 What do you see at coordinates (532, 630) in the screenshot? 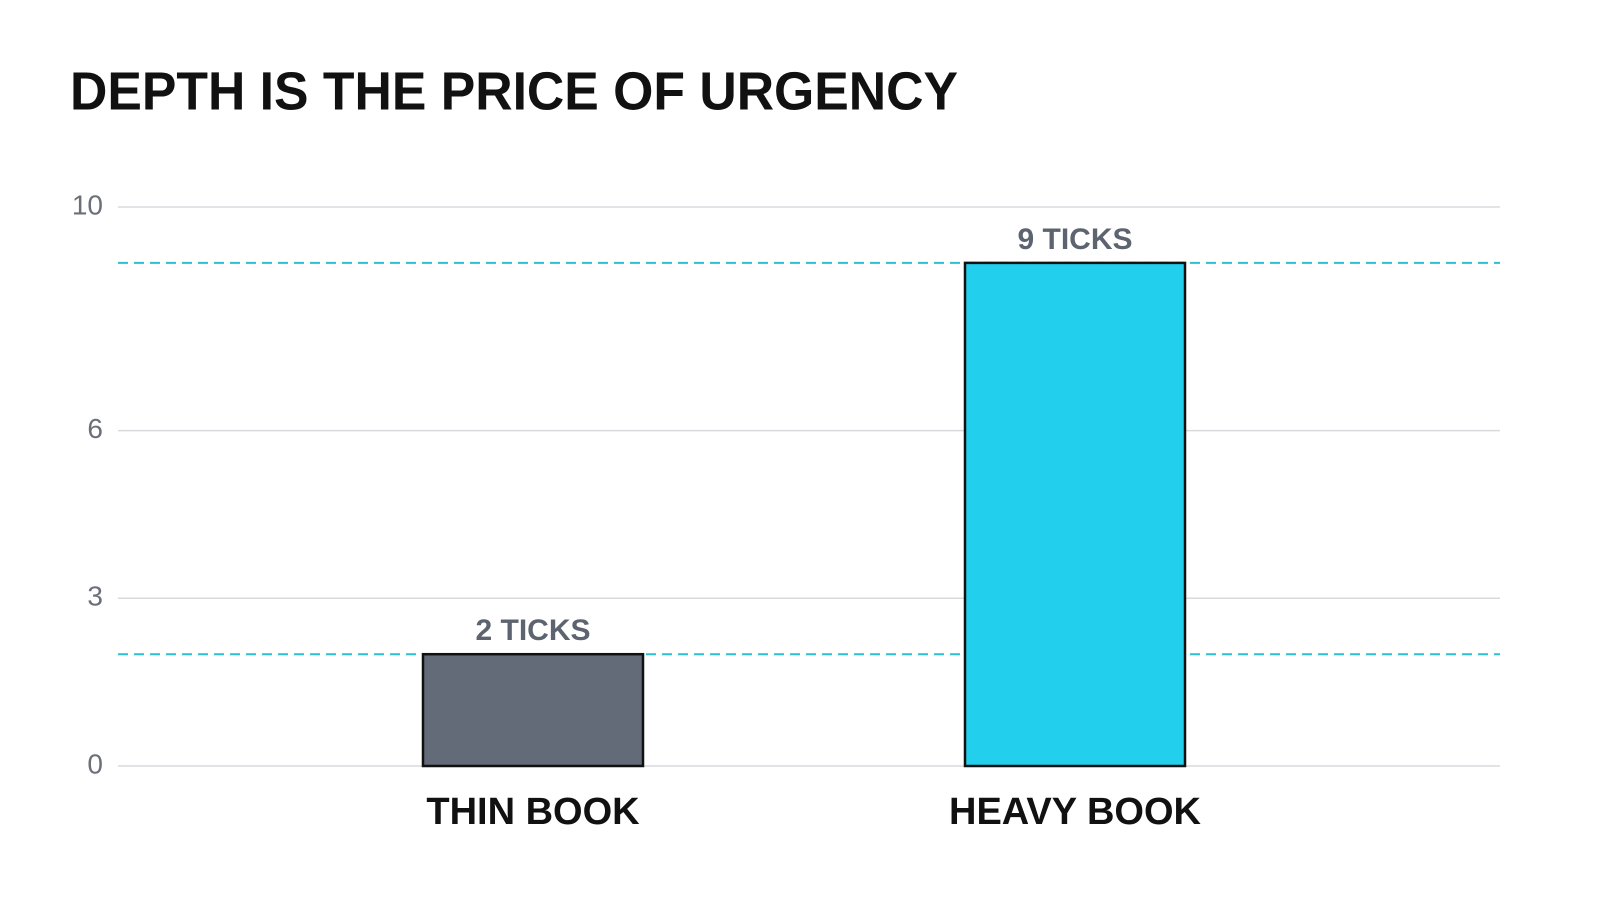
I see `value-label: 2 TICKS` at bounding box center [532, 630].